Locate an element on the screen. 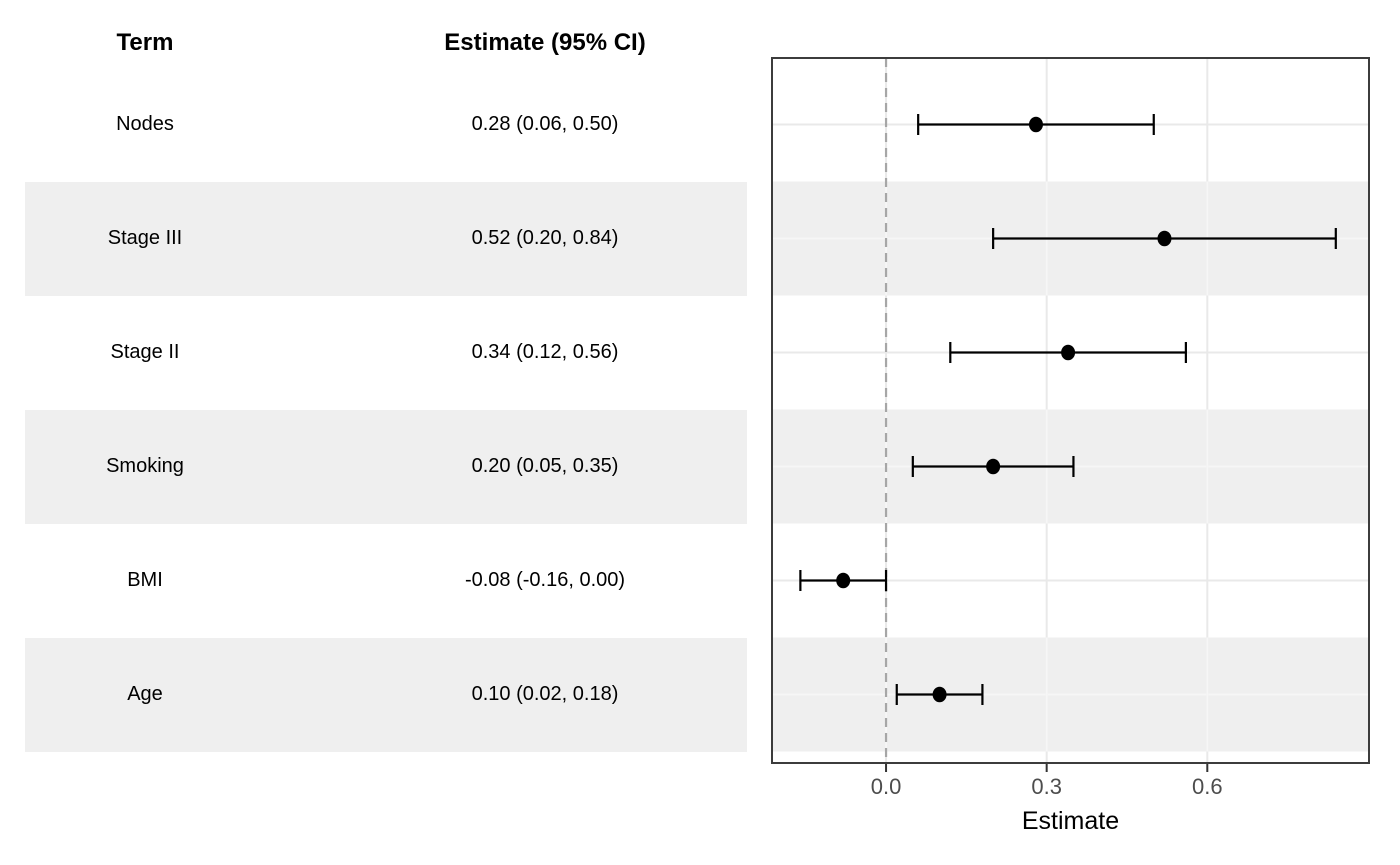 Image resolution: width=1400 pixels, height=865 pixels. estimate-ci-label: -0.08 (-0.16, 0.00) is located at coordinates (545, 580).